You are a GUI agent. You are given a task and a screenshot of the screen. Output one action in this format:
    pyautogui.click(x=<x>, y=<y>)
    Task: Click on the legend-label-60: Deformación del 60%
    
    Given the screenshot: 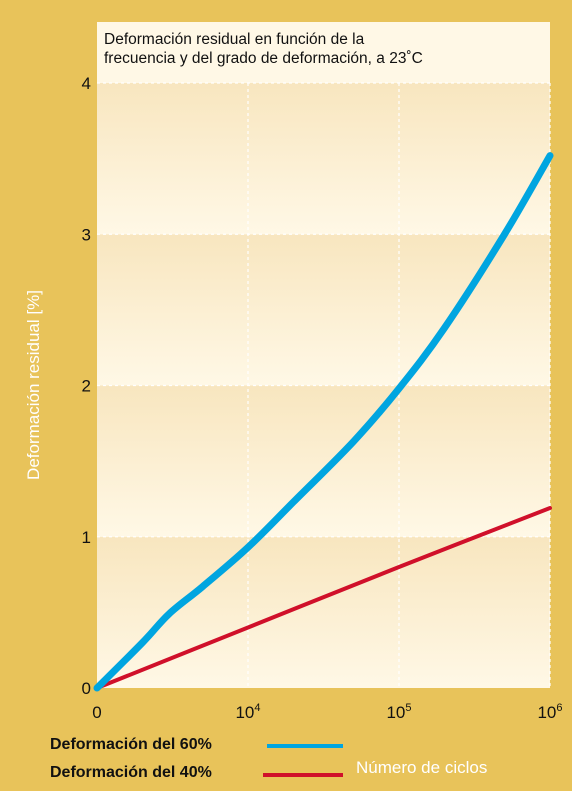 What is the action you would take?
    pyautogui.click(x=131, y=744)
    